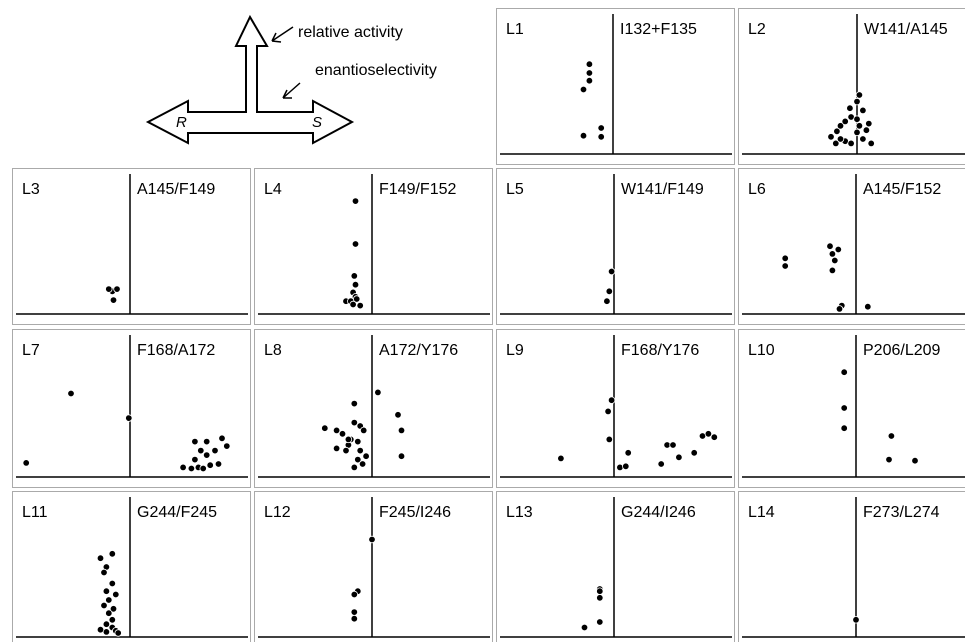 The width and height of the screenshot is (965, 642). Describe the element at coordinates (373, 408) in the screenshot. I see `panel-l8: L8 A172/Y176` at that location.